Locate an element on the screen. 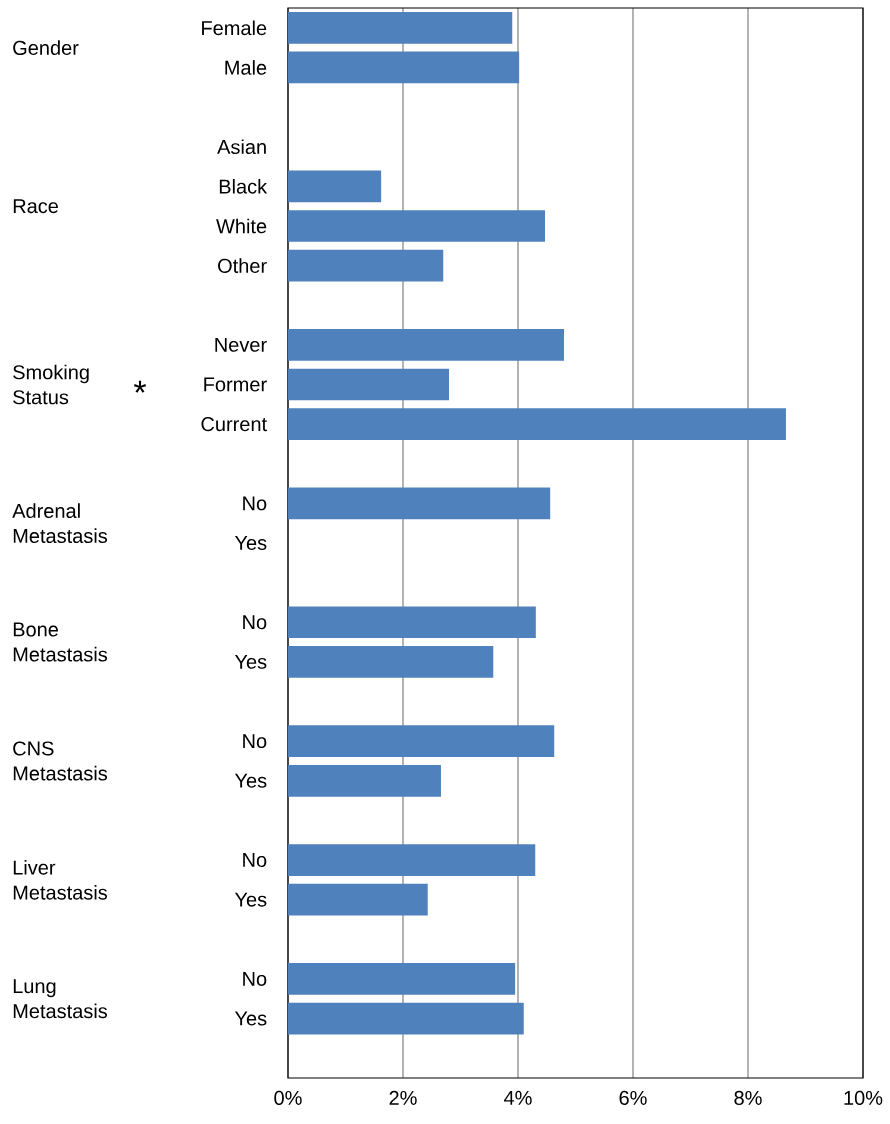  text: Gender is located at coordinates (46, 47).